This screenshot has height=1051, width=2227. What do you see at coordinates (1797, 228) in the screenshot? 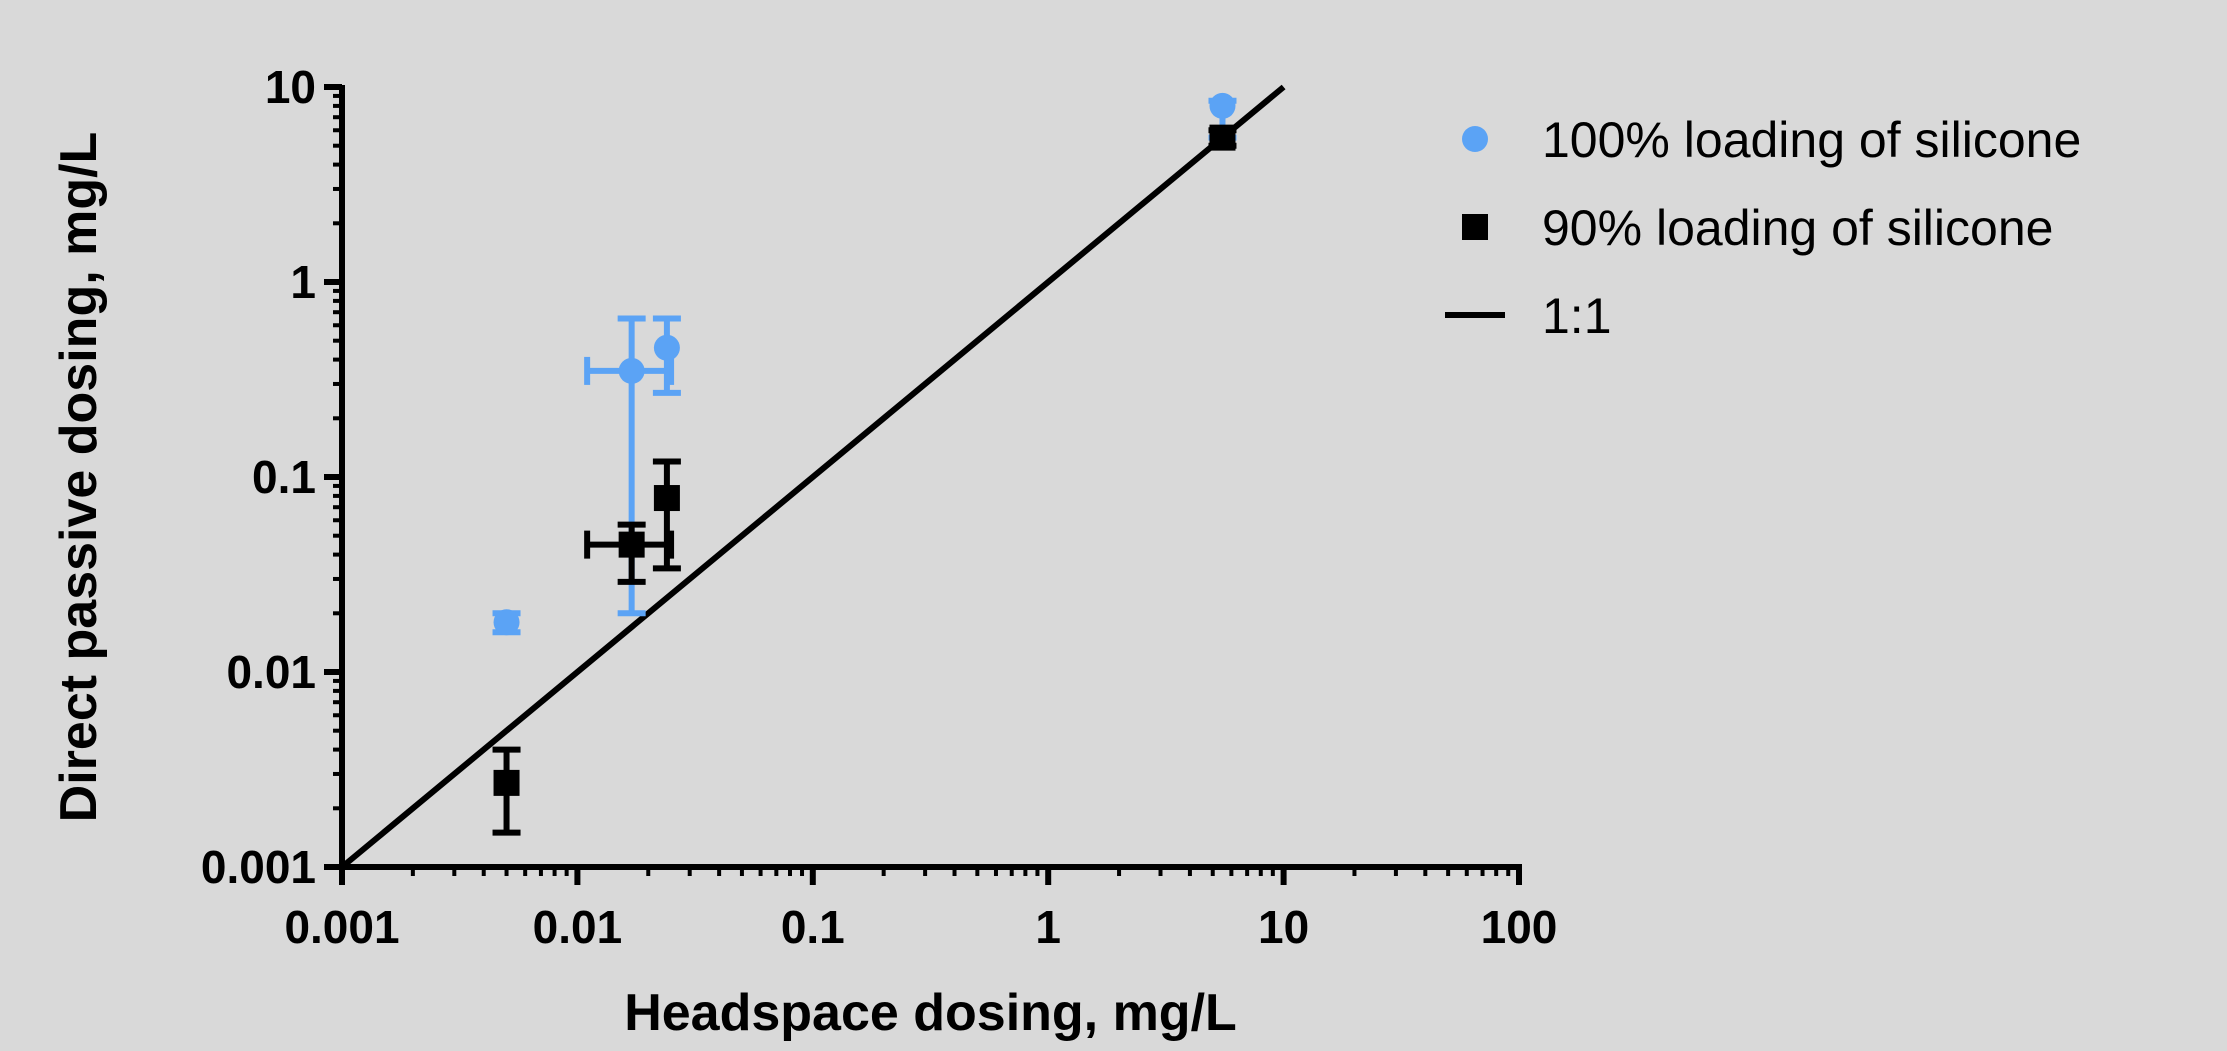
I see `legend-label: 90% loading of silicone` at bounding box center [1797, 228].